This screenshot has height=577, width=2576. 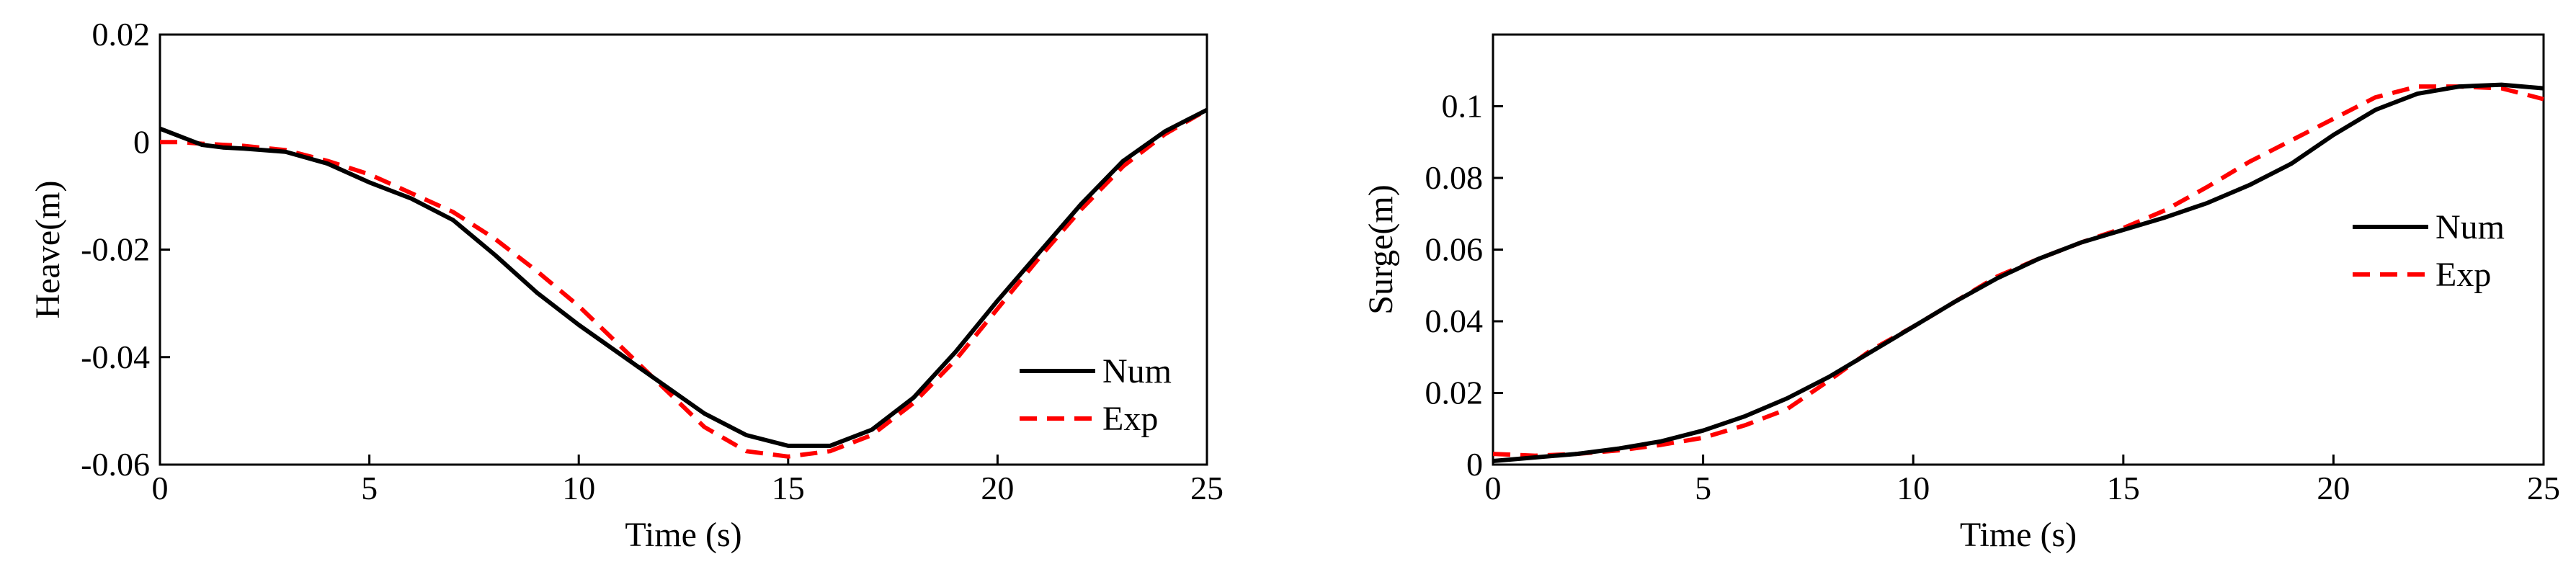 I want to click on y-tick-label: 0.1, so click(x=1463, y=106).